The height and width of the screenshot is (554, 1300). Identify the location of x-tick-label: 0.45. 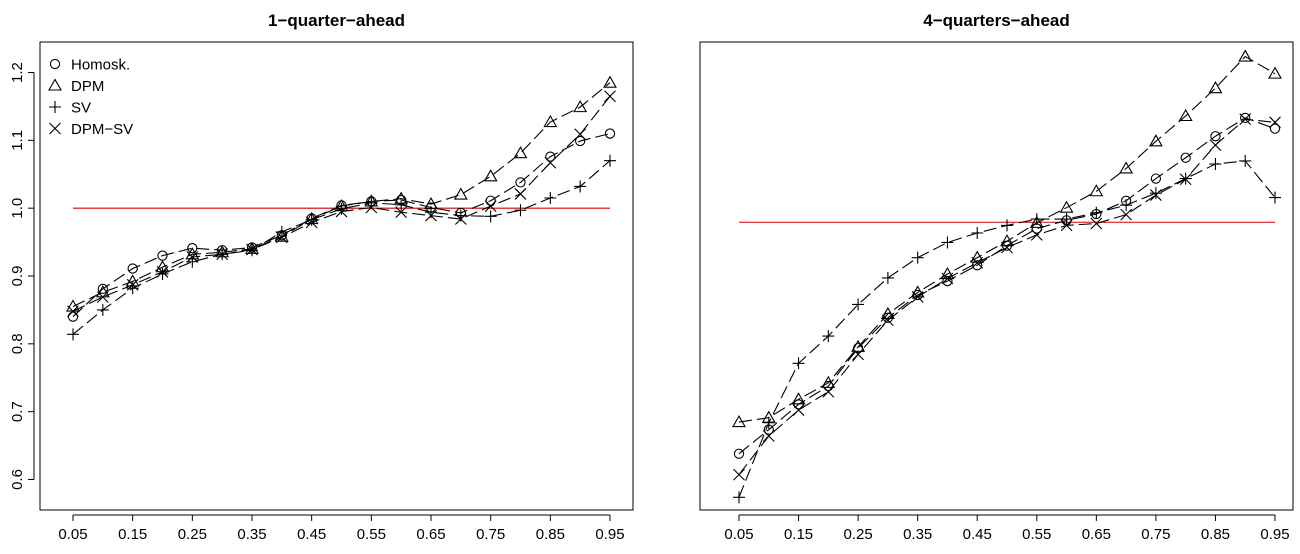
(311, 534).